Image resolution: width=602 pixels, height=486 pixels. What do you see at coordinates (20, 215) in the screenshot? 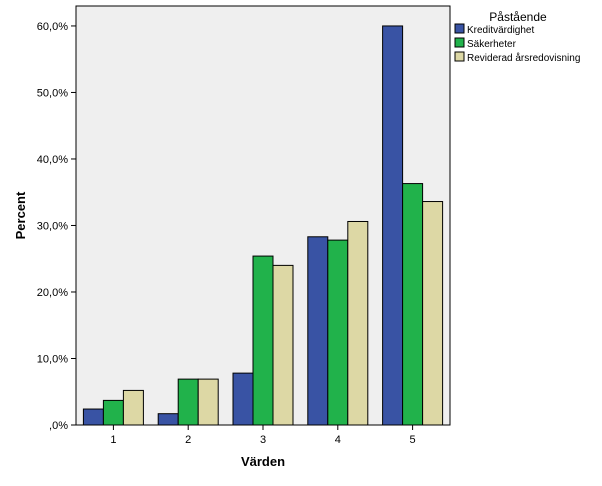
I see `y-axis-title: Percent` at bounding box center [20, 215].